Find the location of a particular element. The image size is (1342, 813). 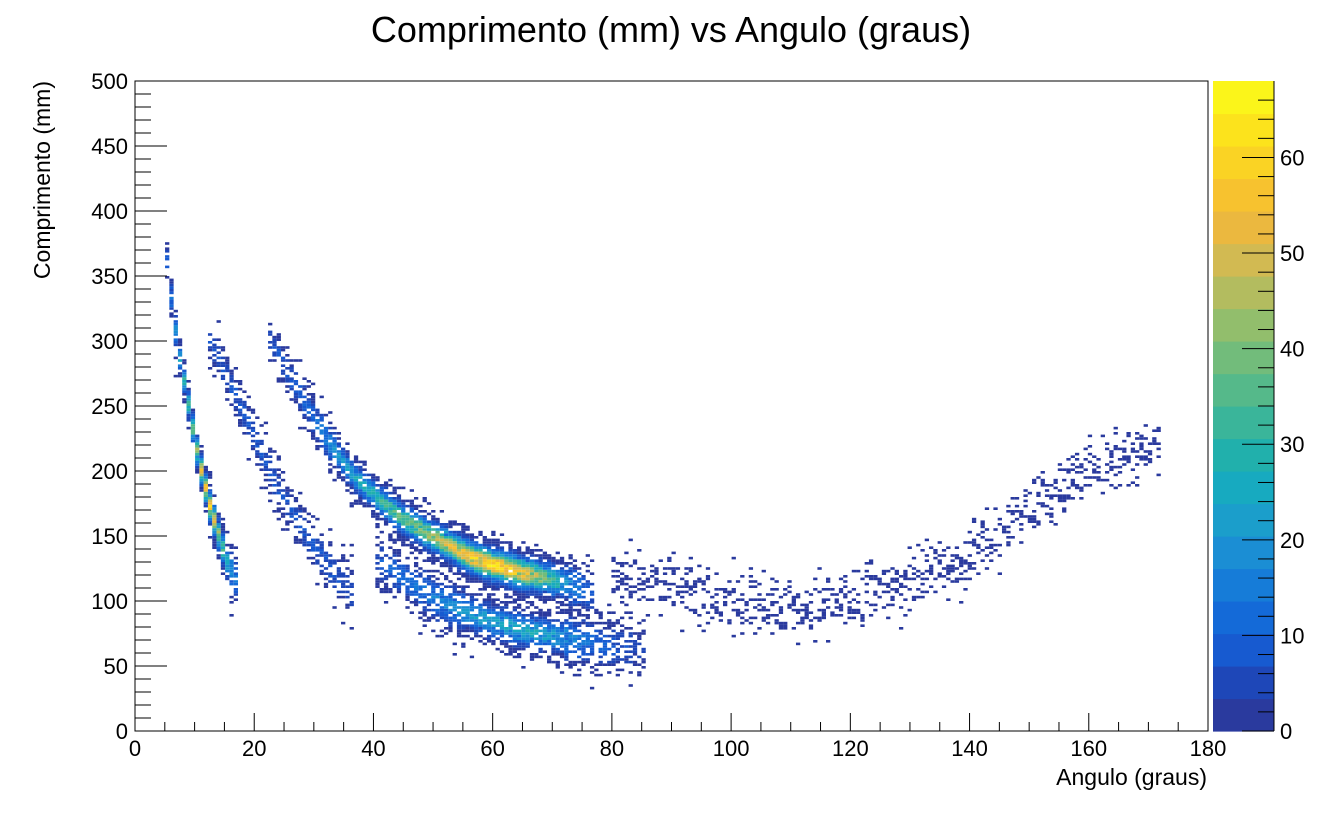

color-scale-segment is located at coordinates (1243, 585).